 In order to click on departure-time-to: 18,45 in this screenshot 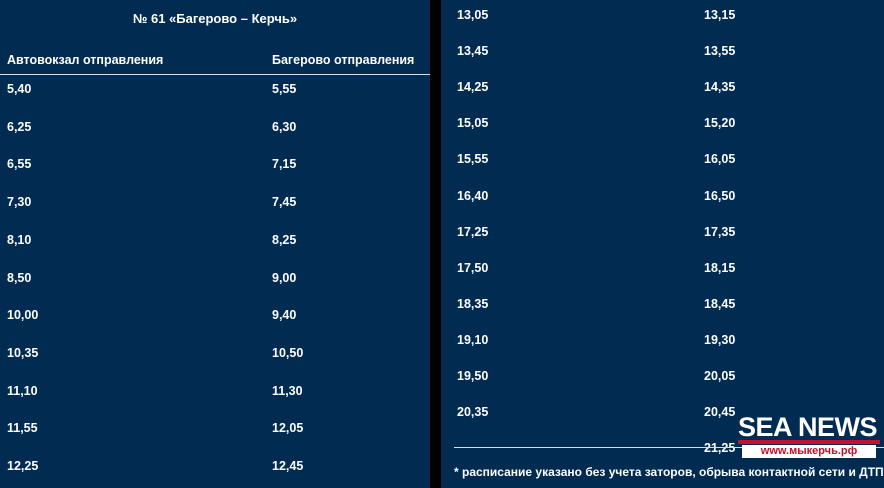, I will do `click(720, 303)`.